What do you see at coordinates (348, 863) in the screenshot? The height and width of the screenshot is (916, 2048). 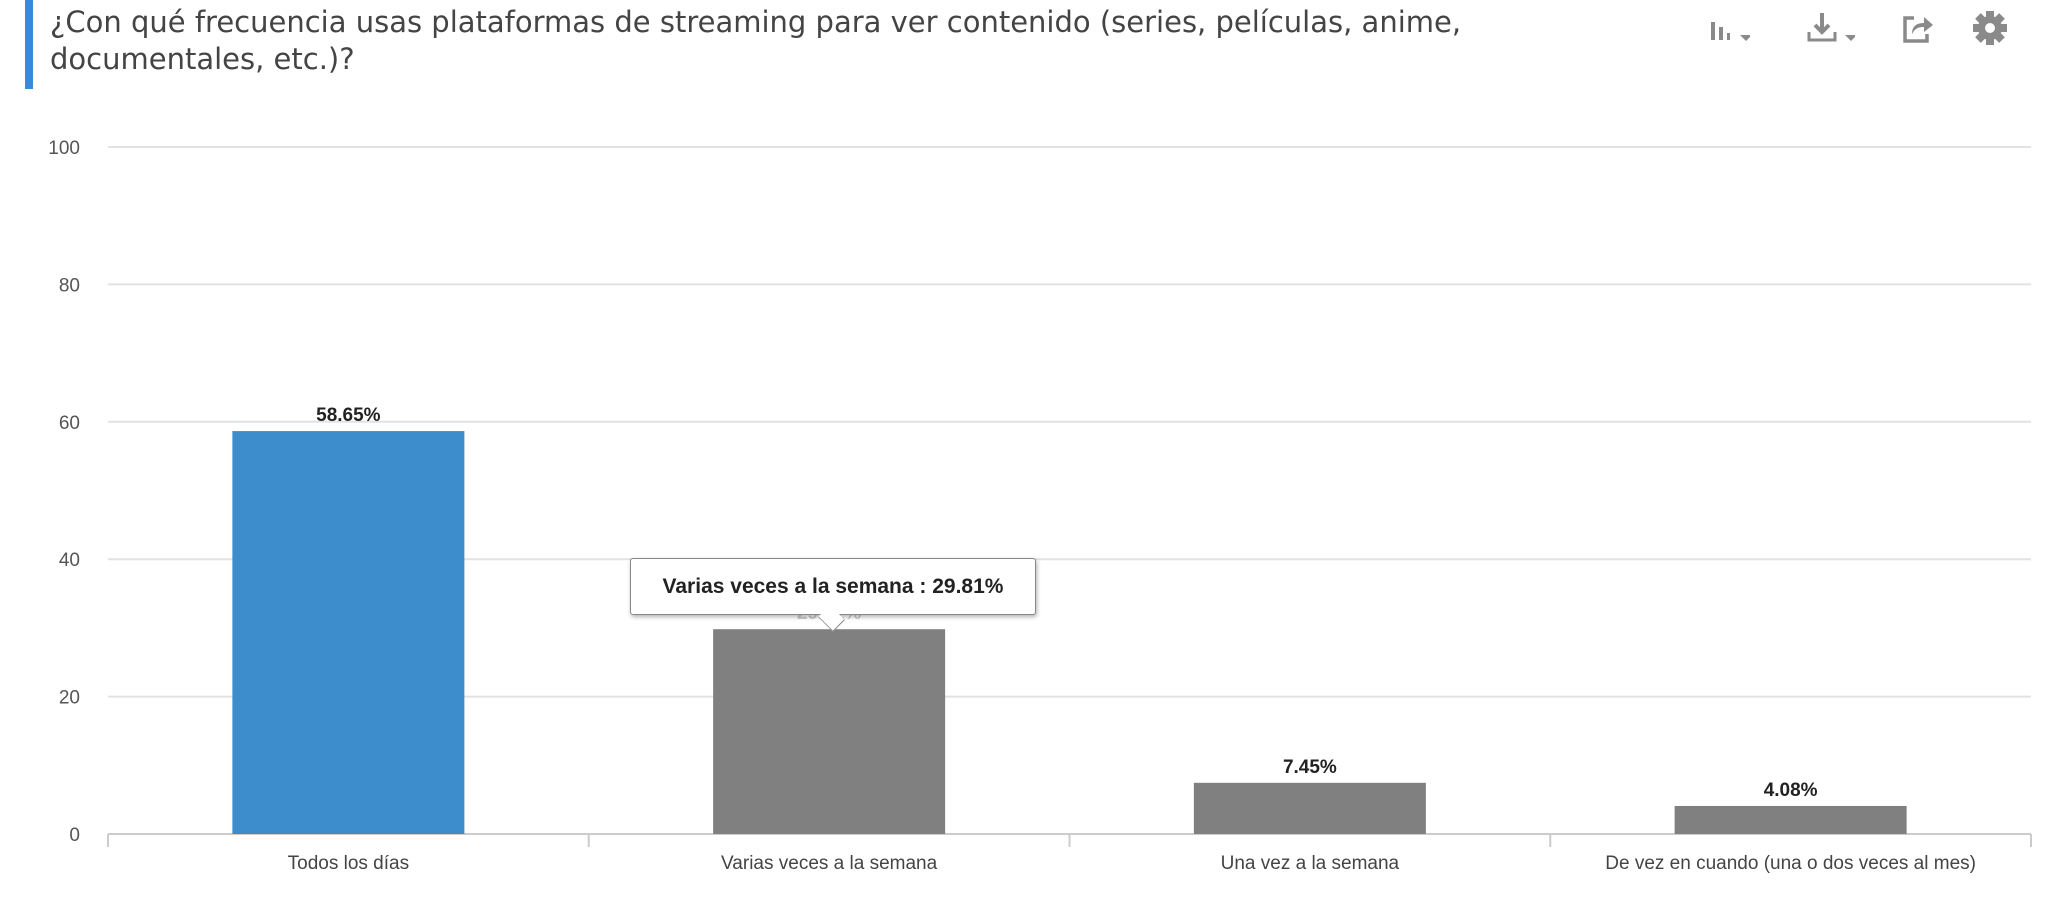 I see `x-tick-label: Todos los días` at bounding box center [348, 863].